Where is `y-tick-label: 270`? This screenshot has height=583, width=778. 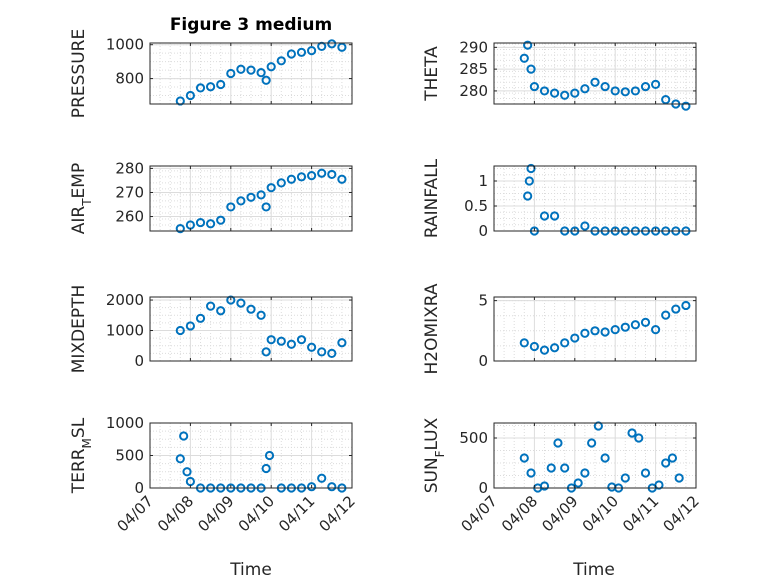
y-tick-label: 270 is located at coordinates (129, 192).